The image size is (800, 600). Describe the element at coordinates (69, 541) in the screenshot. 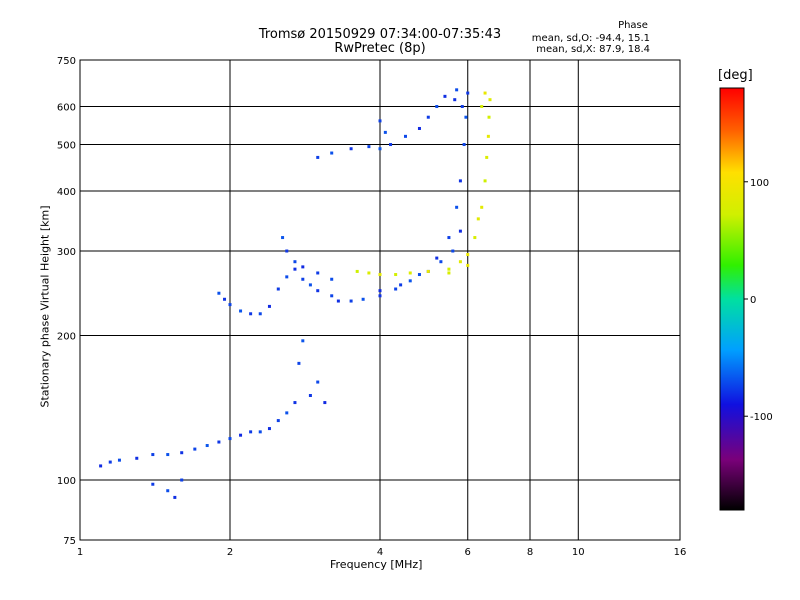

I see `y-tick-label: 75` at that location.